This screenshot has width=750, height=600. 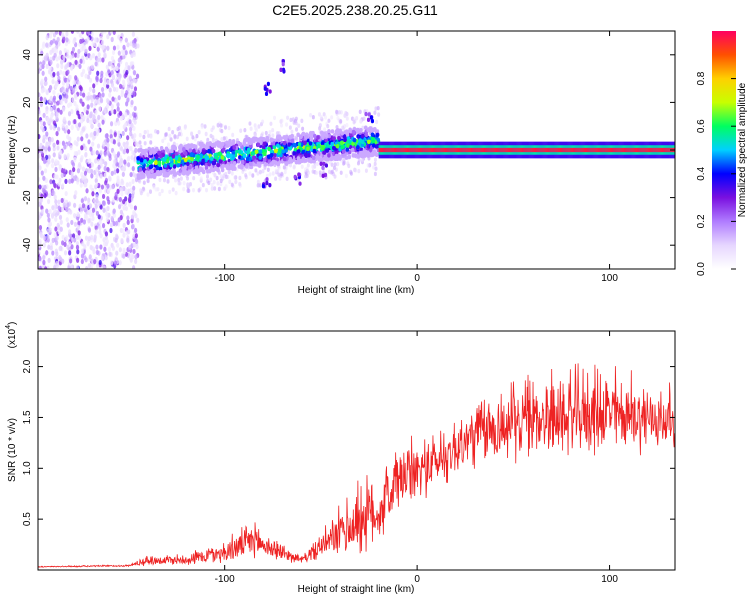 What do you see at coordinates (701, 126) in the screenshot?
I see `colorbar-tick-label: 0.6` at bounding box center [701, 126].